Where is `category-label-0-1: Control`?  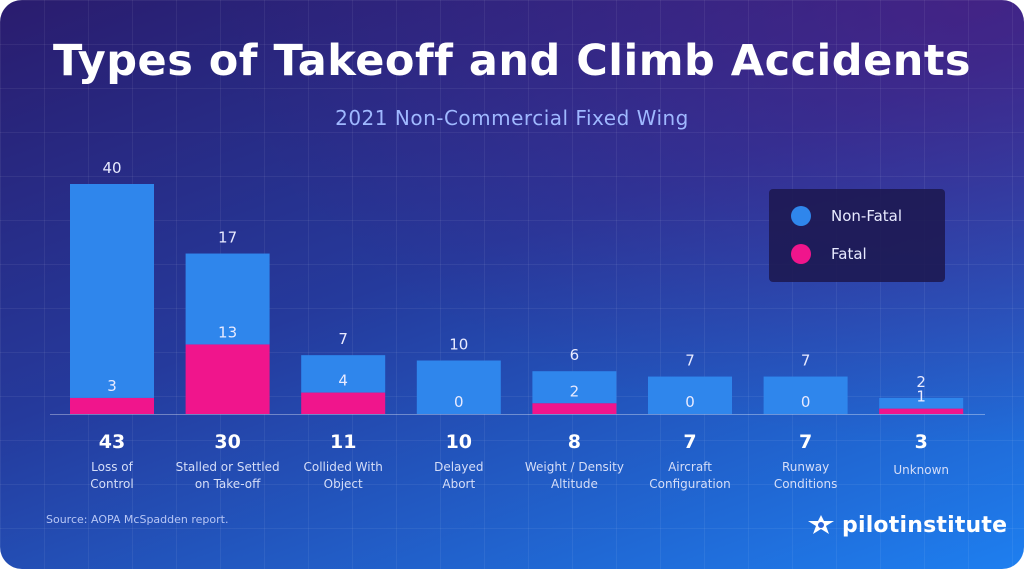
category-label-0-1: Control is located at coordinates (111, 484).